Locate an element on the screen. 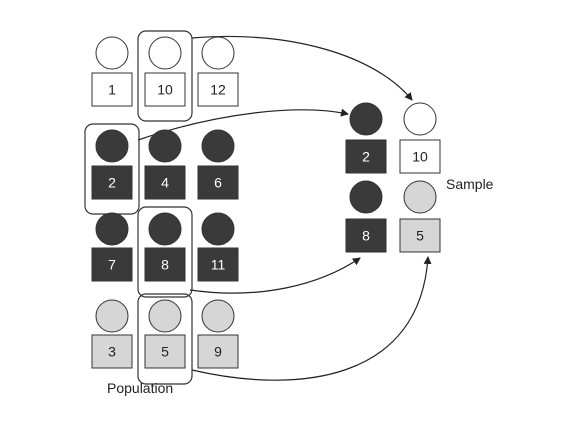 The width and height of the screenshot is (566, 436). member-number: 3 is located at coordinates (112, 352).